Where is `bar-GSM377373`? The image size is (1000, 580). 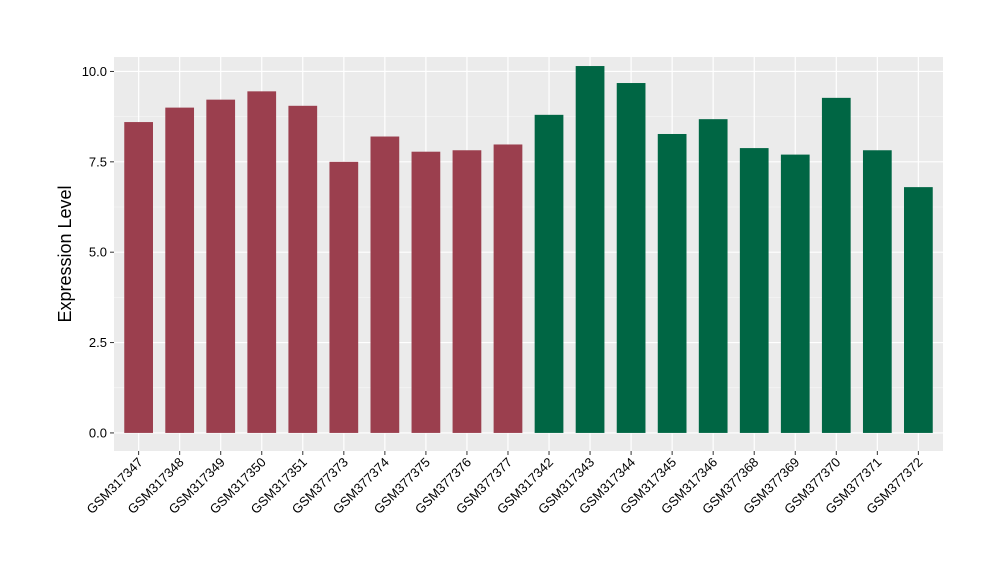 bar-GSM377373 is located at coordinates (344, 297).